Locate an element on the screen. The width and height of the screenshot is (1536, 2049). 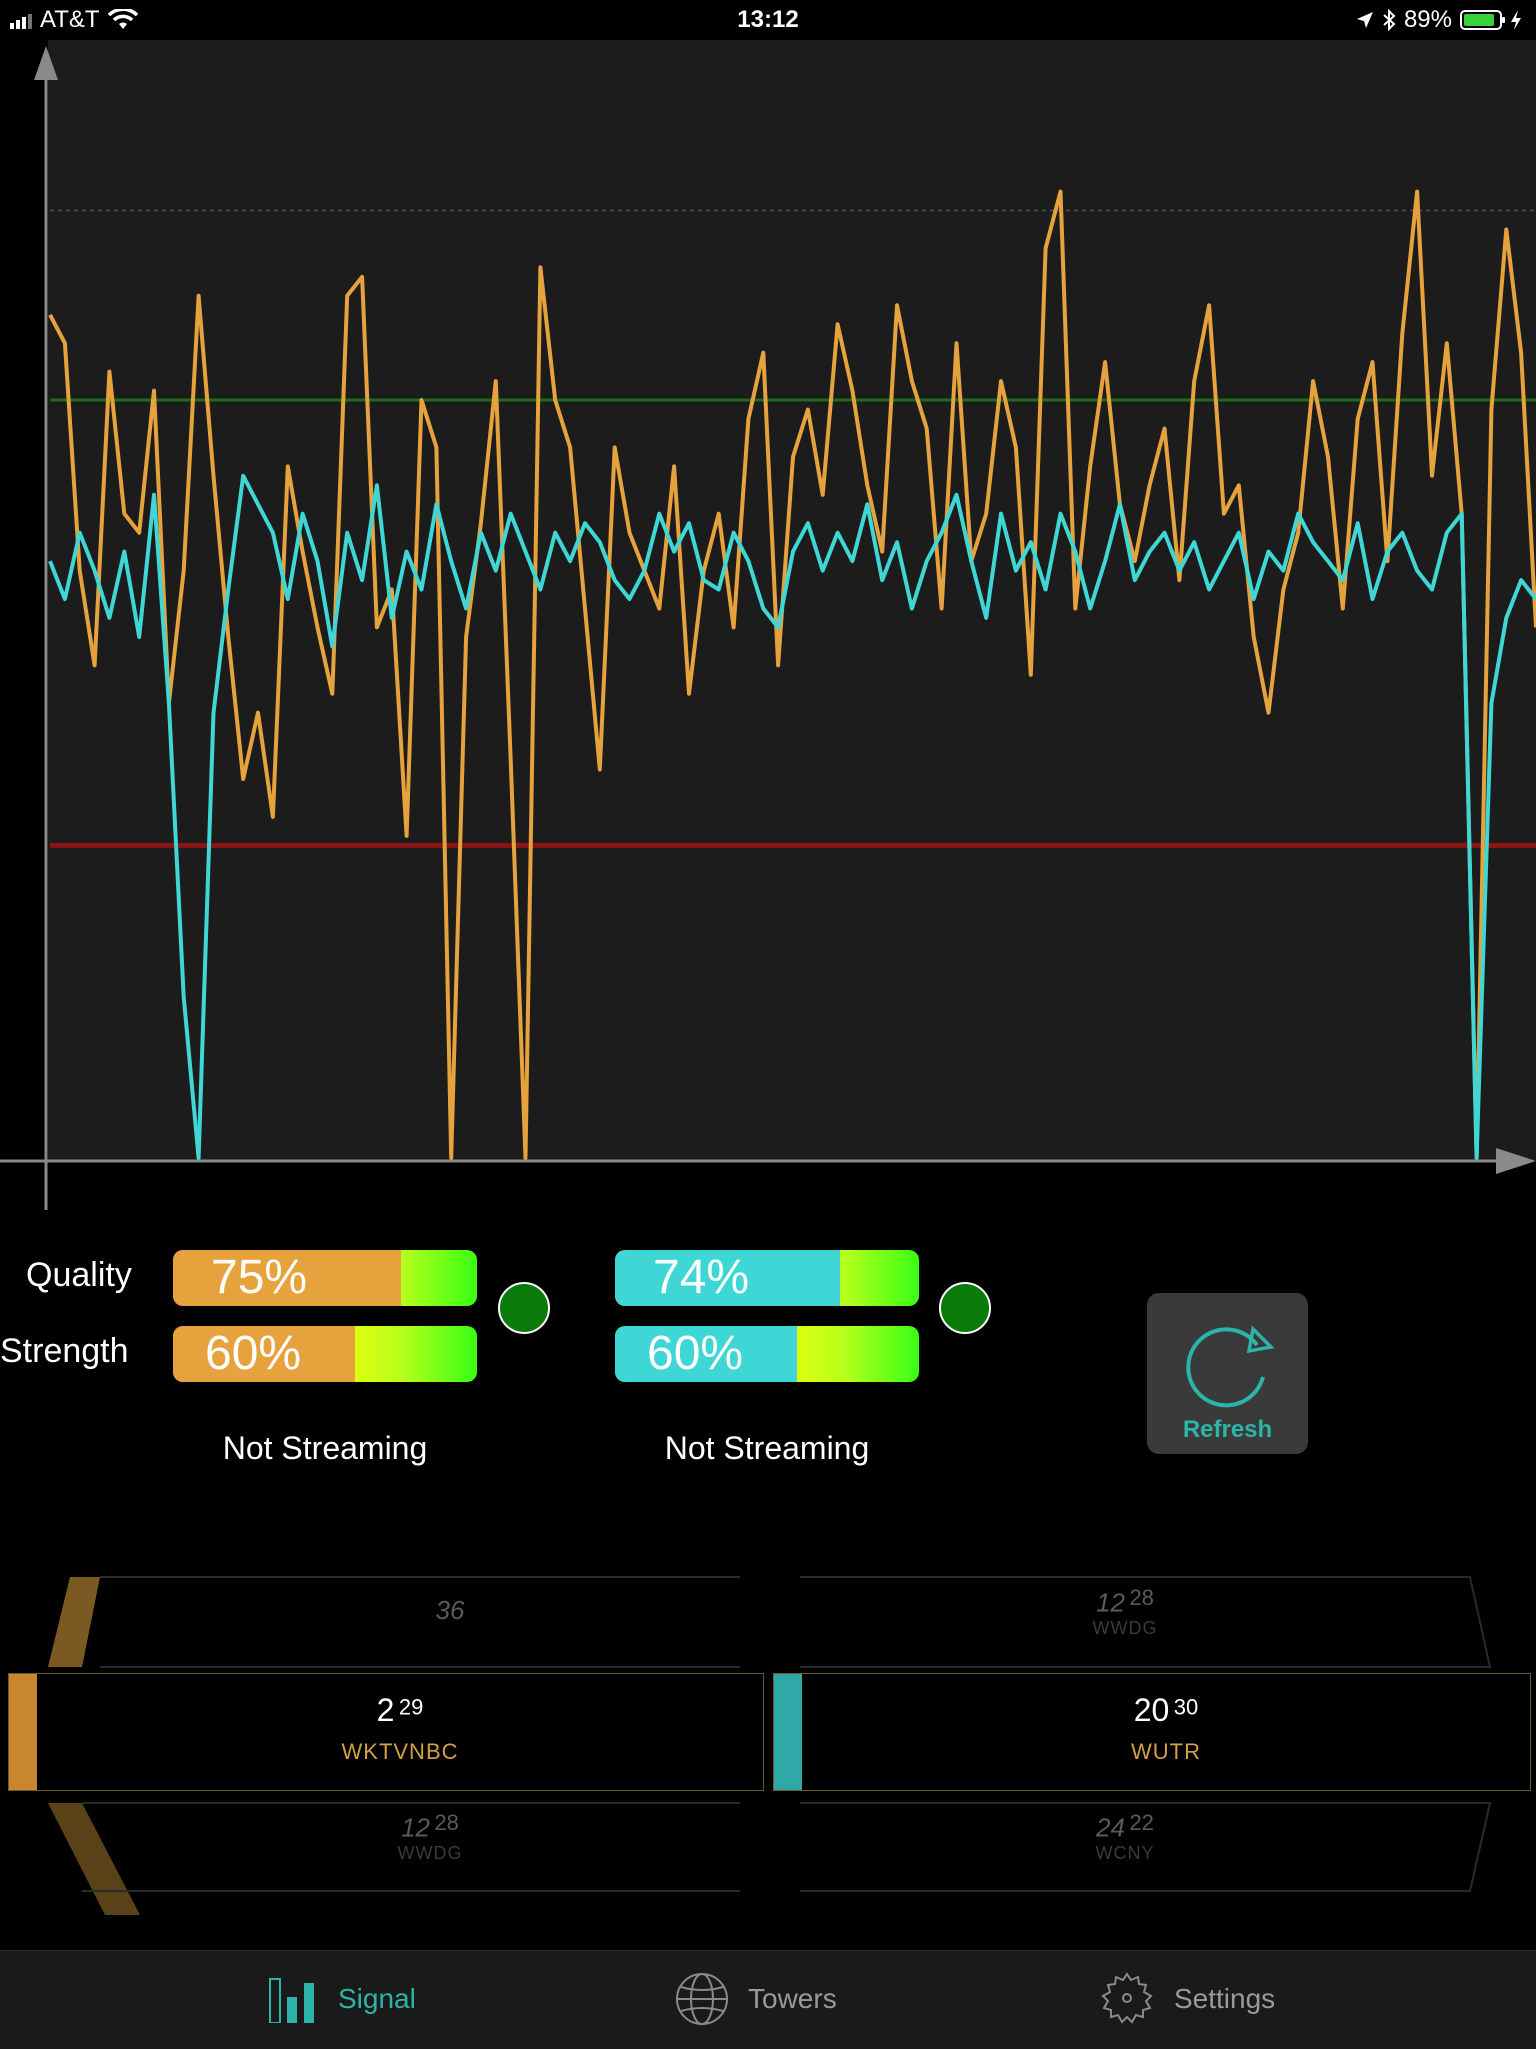
left-strength-fill is located at coordinates (264, 1354).